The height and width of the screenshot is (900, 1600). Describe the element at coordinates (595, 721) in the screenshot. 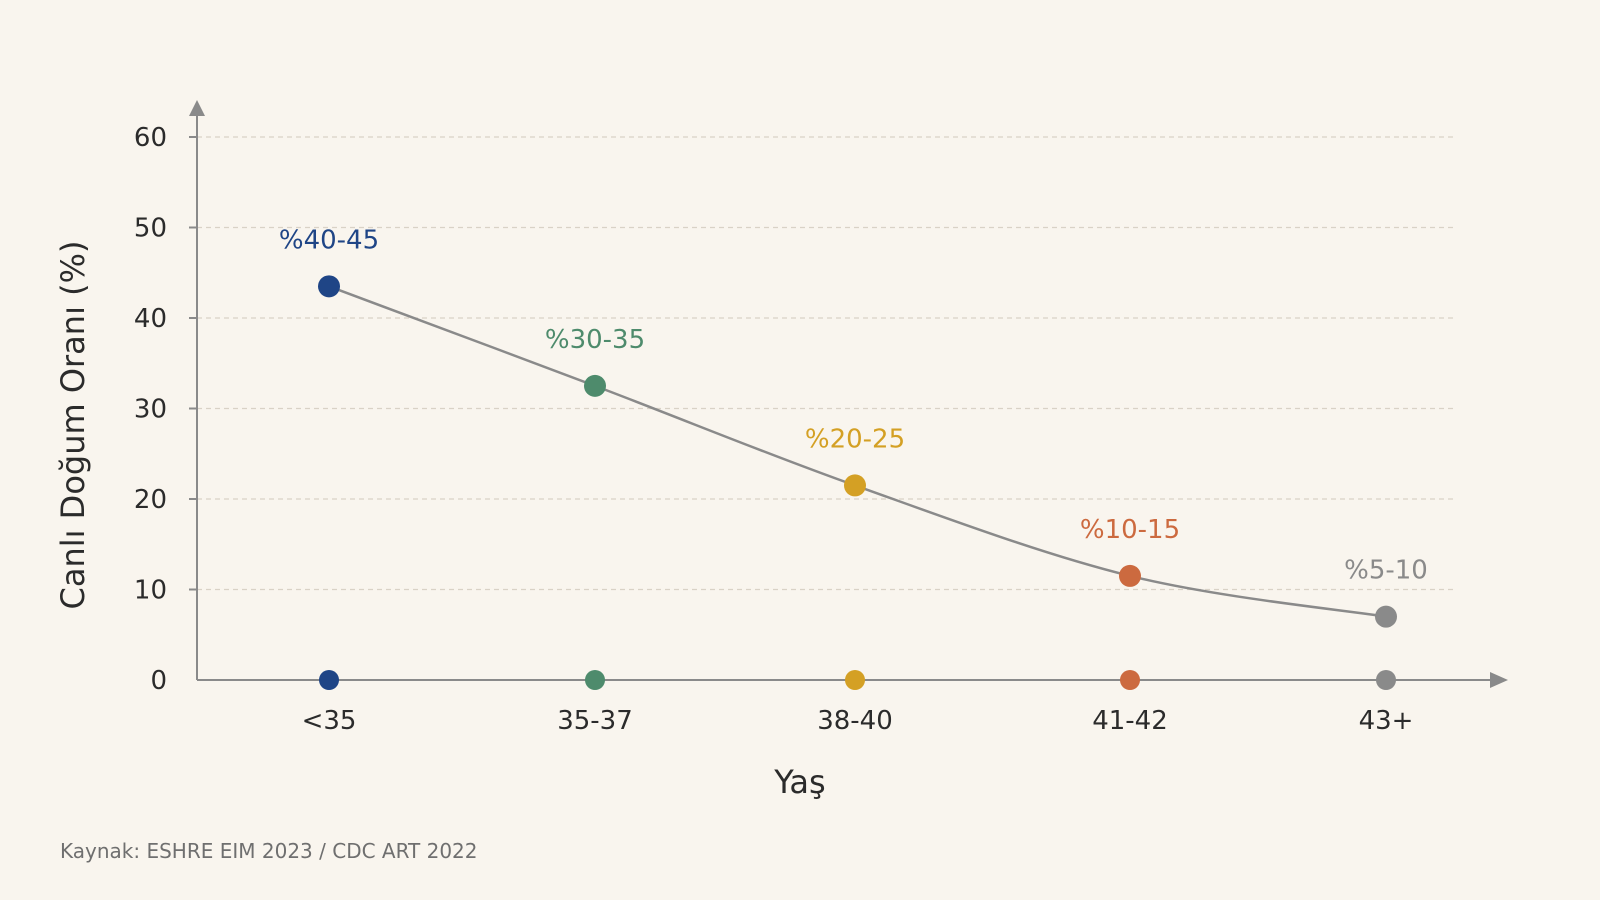

I see `x-tick-label: 35-37` at that location.